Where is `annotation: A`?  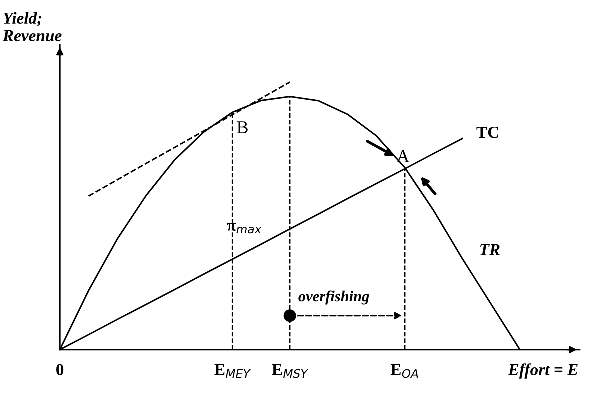
annotation: A is located at coordinates (403, 156).